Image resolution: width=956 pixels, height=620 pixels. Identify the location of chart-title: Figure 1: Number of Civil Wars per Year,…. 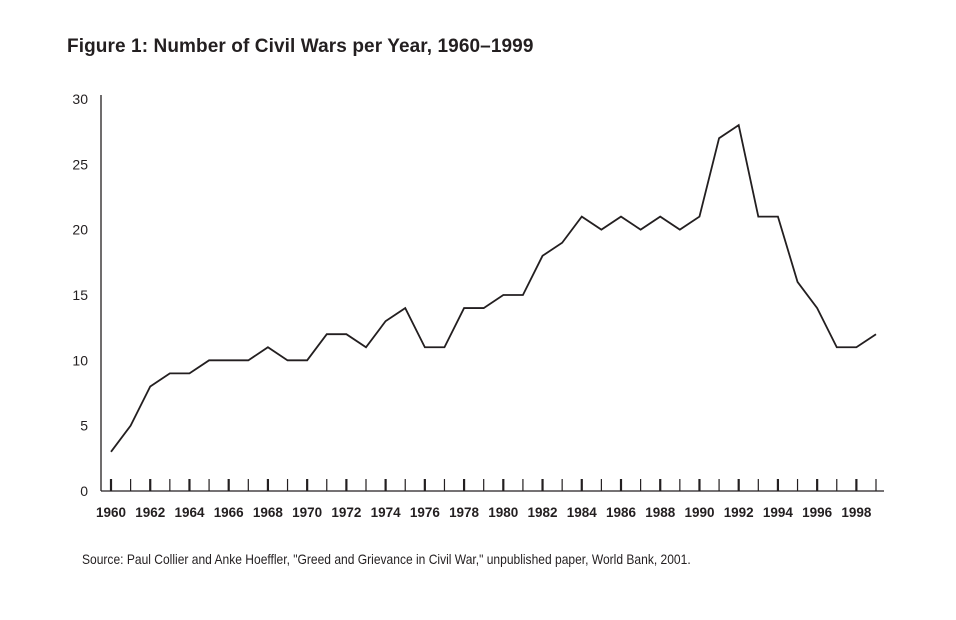
(300, 46).